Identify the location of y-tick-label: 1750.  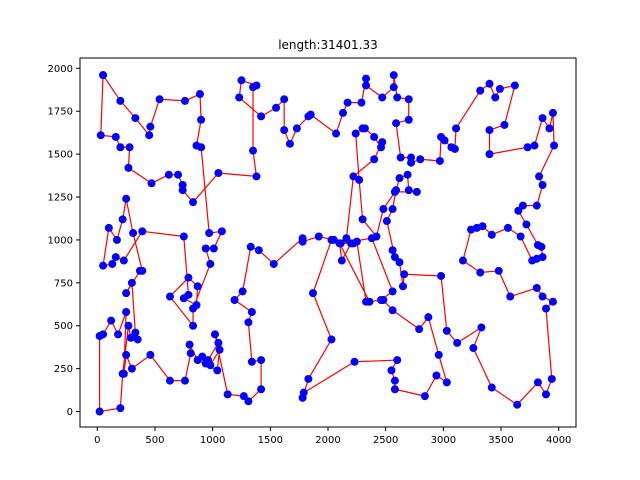
(60, 112).